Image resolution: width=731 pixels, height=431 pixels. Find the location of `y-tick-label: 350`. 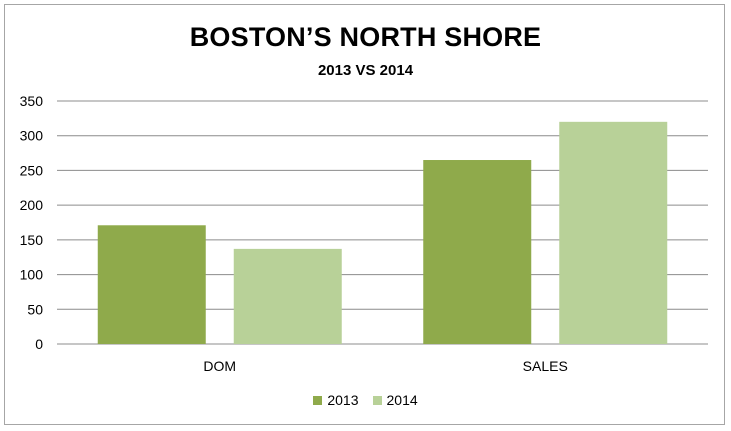

y-tick-label: 350 is located at coordinates (32, 101).